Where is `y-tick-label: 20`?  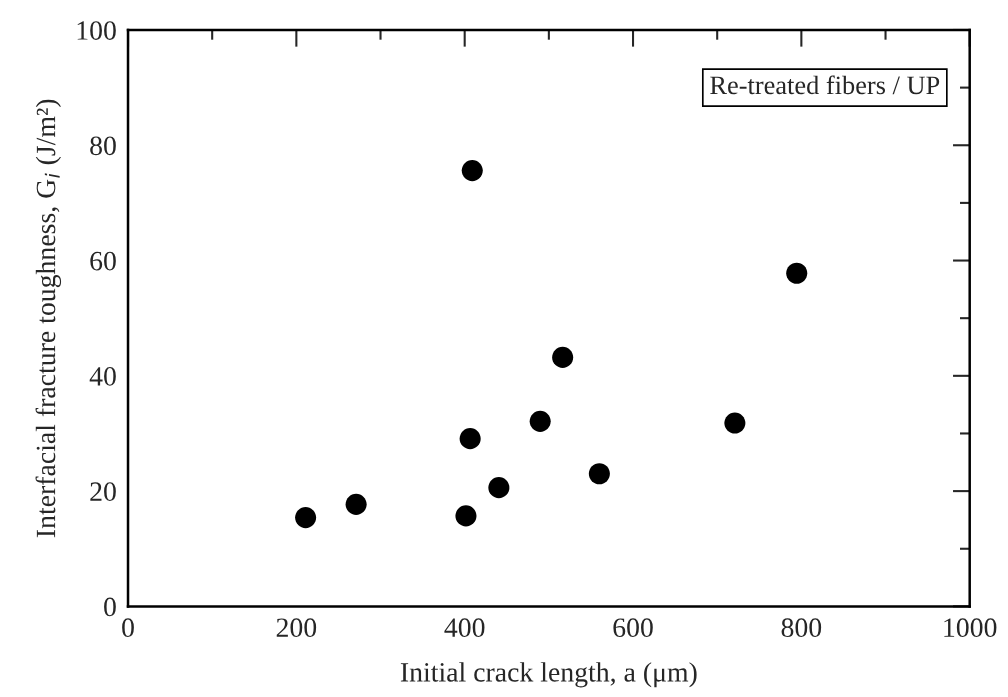
y-tick-label: 20 is located at coordinates (103, 492).